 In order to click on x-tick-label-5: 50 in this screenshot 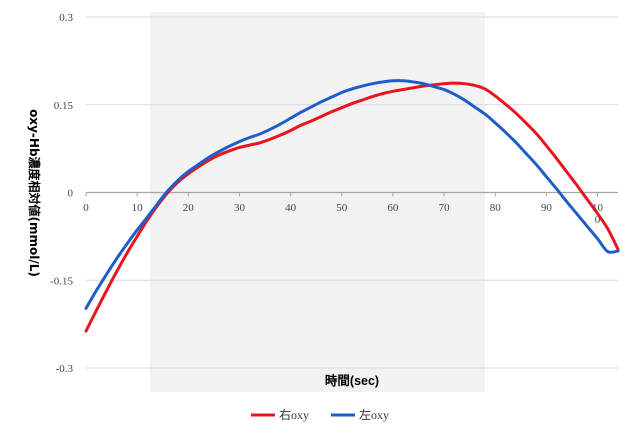, I will do `click(342, 208)`.